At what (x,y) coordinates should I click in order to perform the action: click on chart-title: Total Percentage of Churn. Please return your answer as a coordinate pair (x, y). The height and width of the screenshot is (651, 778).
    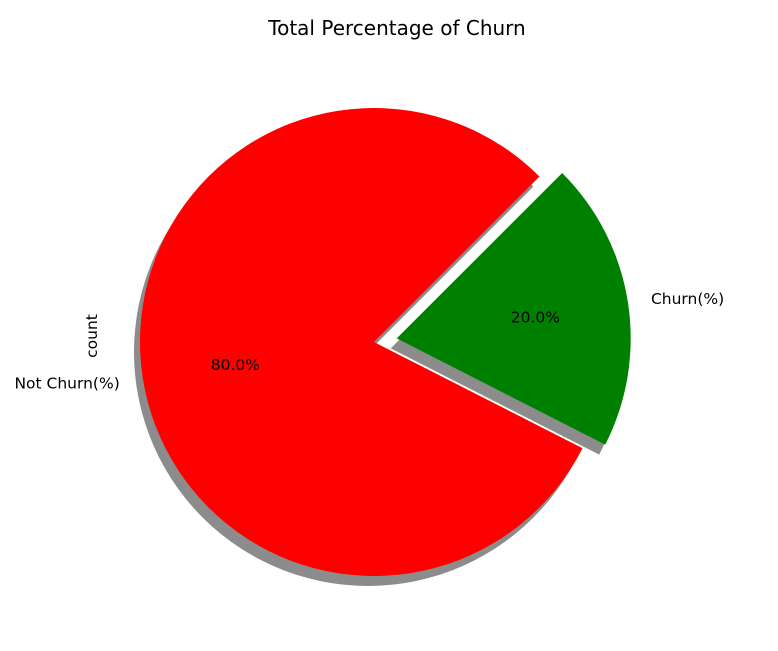
    Looking at the image, I should click on (396, 28).